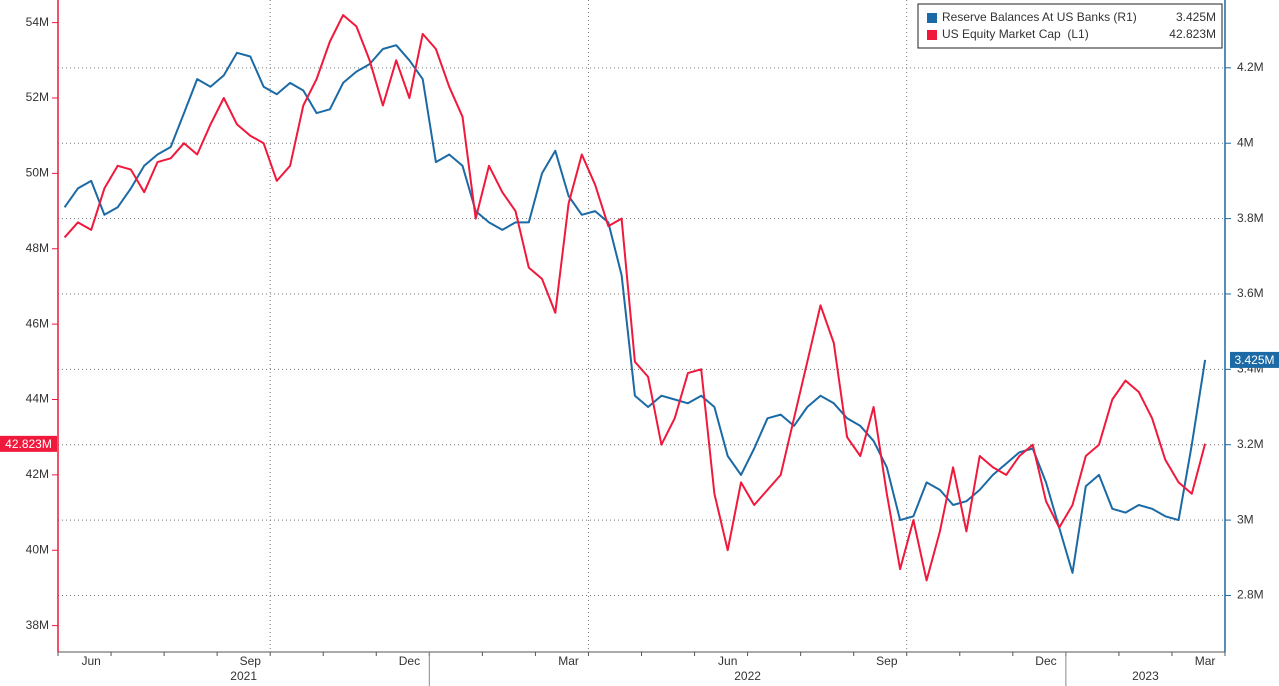  I want to click on y-tick-label: 52M, so click(37, 97).